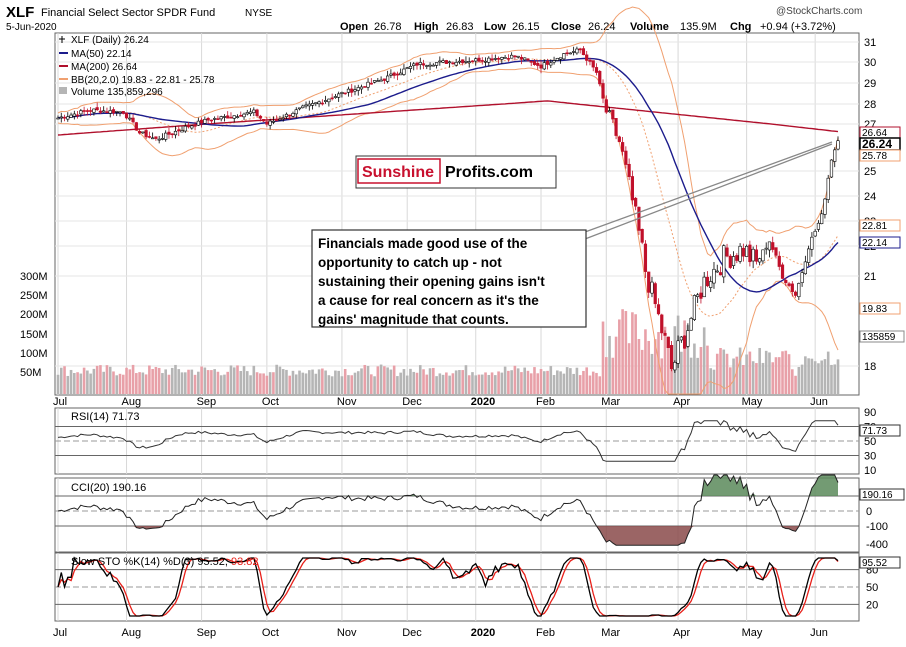 The image size is (906, 647). I want to click on cci-tick-label: 0, so click(869, 512).